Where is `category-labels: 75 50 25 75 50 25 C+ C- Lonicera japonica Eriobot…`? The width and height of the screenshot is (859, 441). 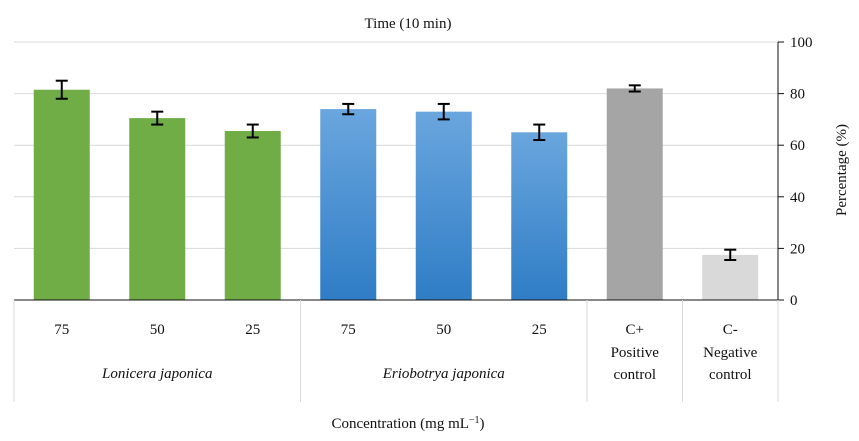
category-labels: 75 50 25 75 50 25 C+ C- Lonicera japonica Eriobot… is located at coordinates (405, 352).